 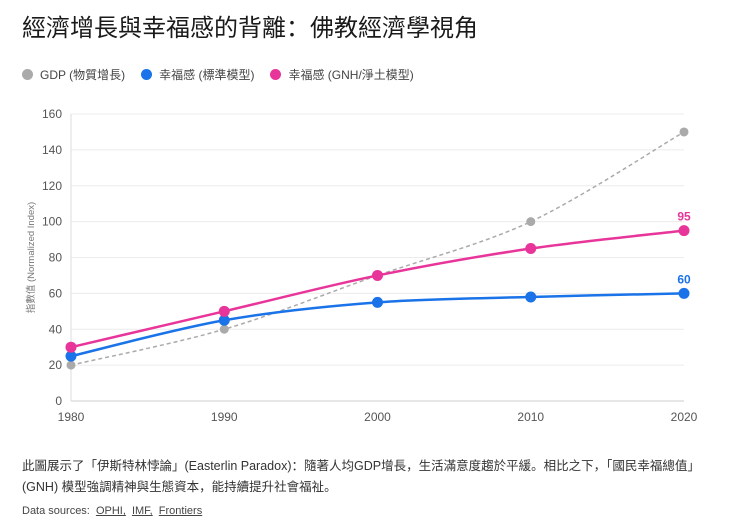 What do you see at coordinates (71, 417) in the screenshot?
I see `x-tick-label: 1980` at bounding box center [71, 417].